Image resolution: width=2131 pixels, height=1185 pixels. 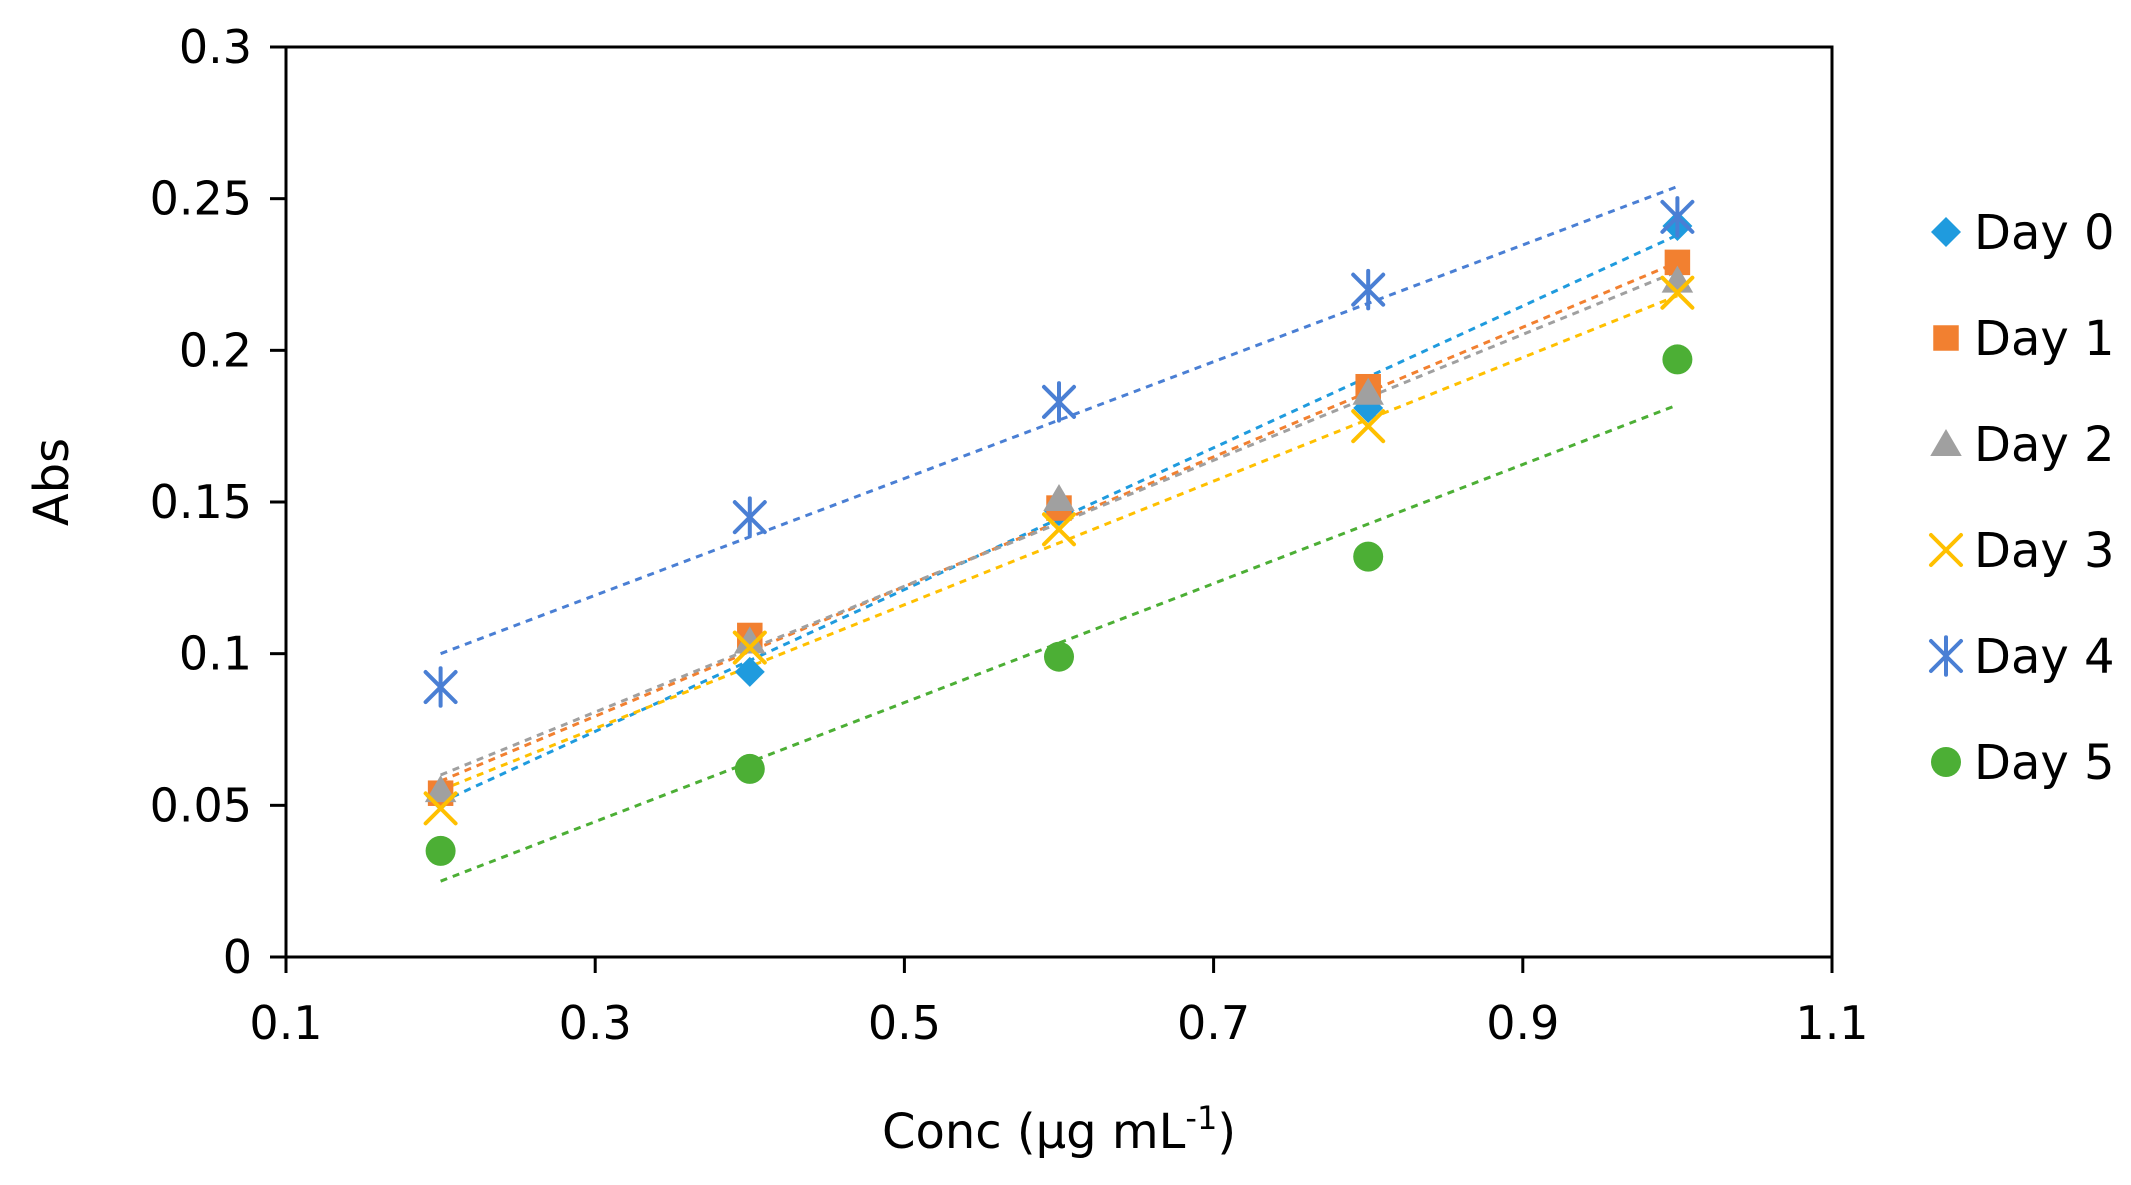 I want to click on legend: Day 0 Day 1 Day 2 Day 3 Day 4 Day 5, so click(x=2022, y=498).